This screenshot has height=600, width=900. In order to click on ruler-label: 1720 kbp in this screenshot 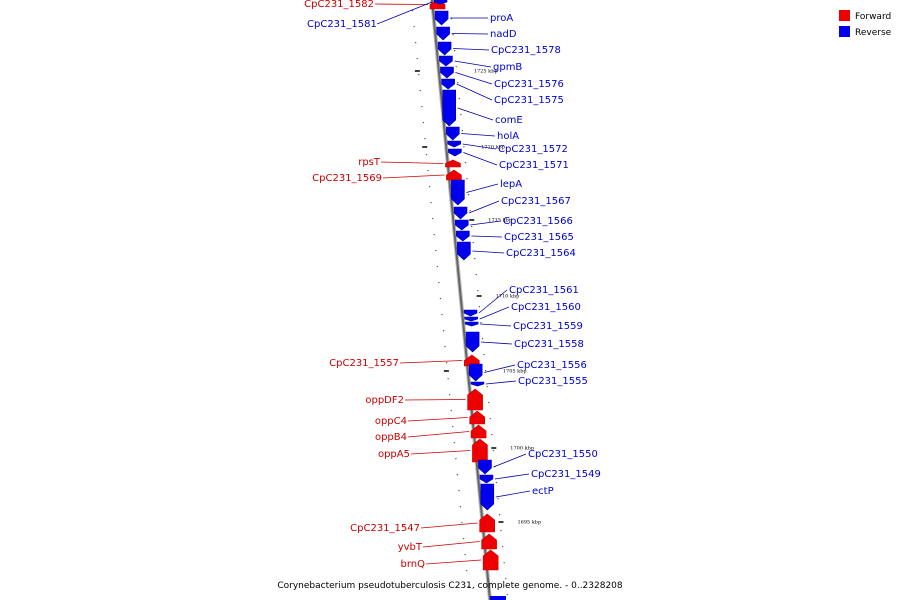, I will do `click(493, 148)`.